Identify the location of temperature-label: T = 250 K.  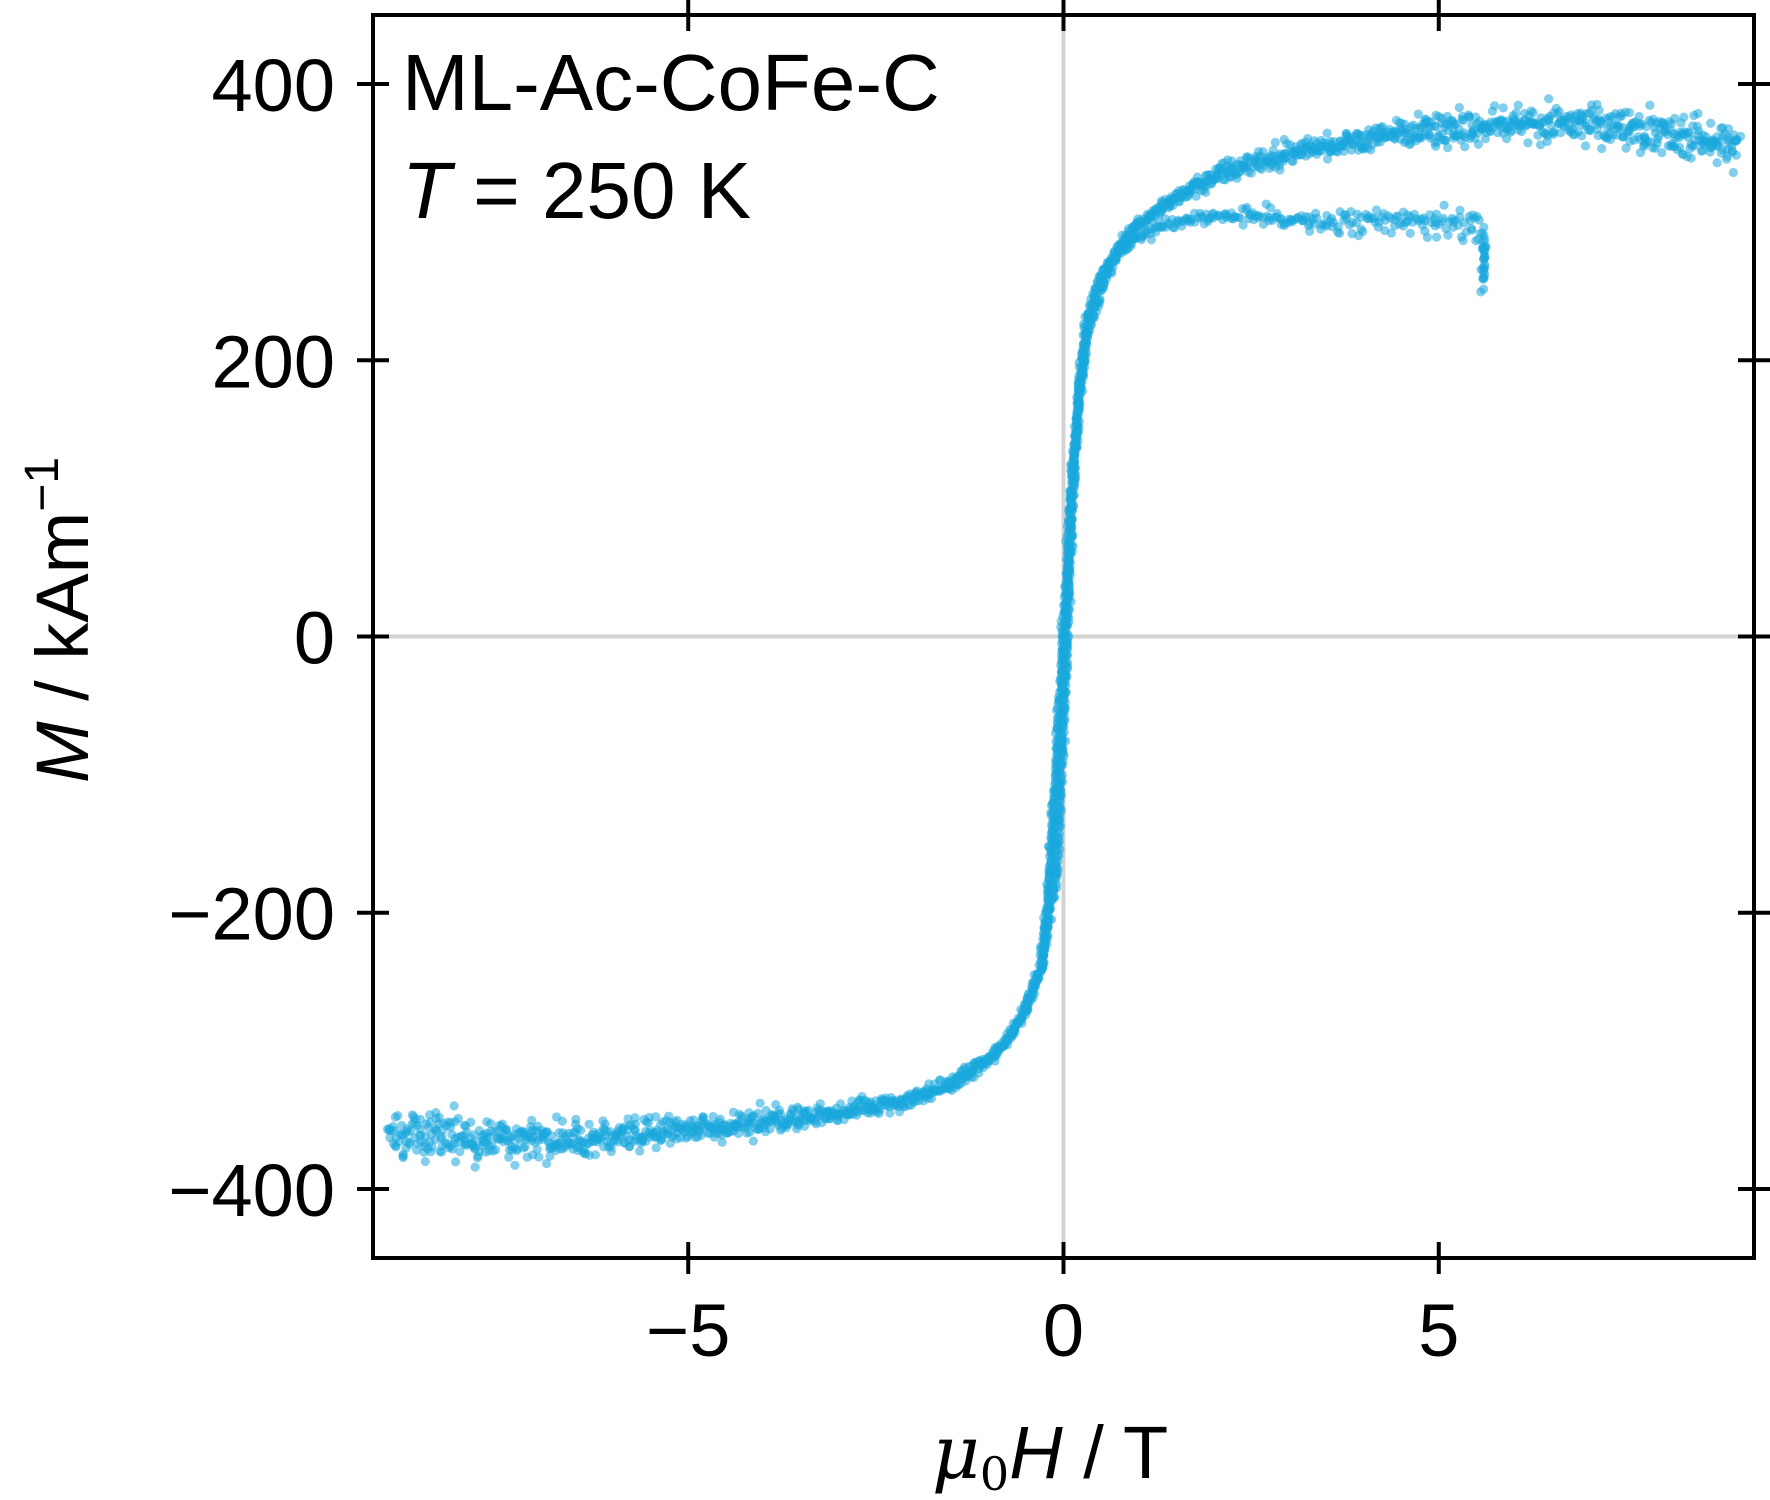
(576, 190).